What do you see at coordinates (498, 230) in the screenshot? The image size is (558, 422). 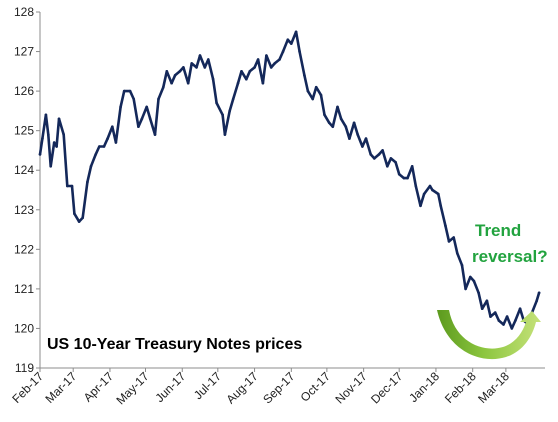 I see `annotation-trend: Trend` at bounding box center [498, 230].